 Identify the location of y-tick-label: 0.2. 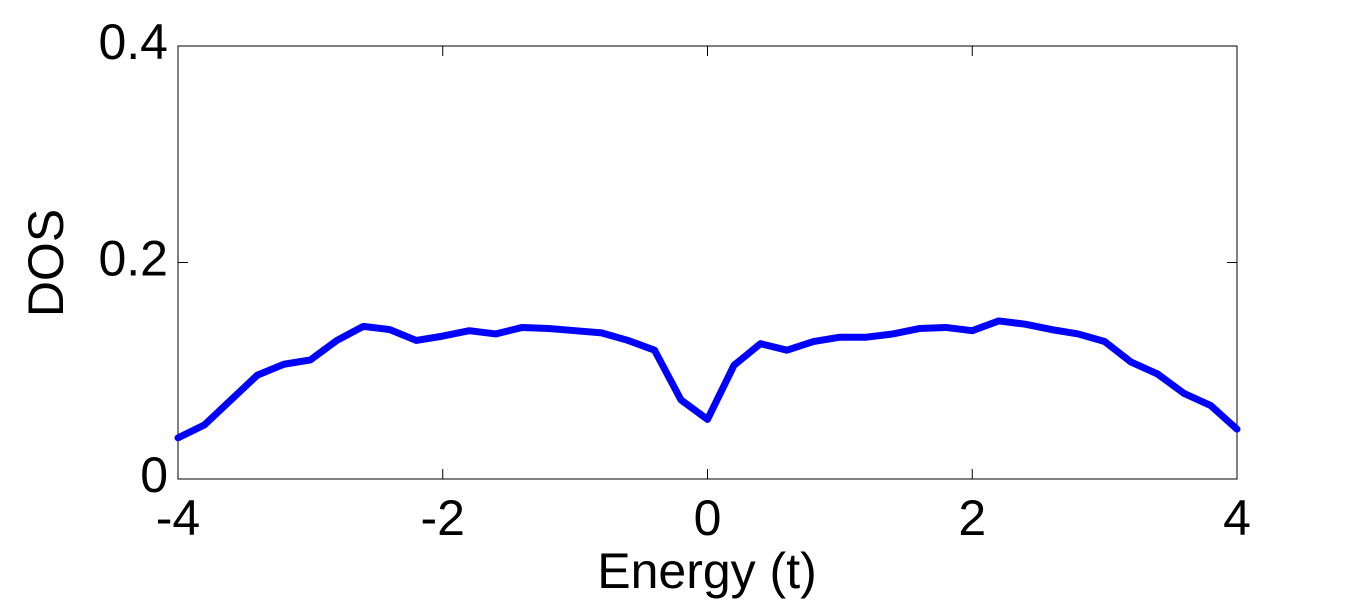
(133, 259).